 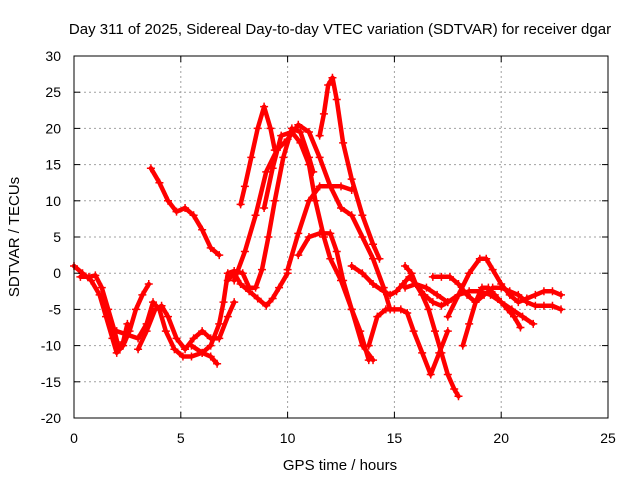 I want to click on x-tick-label: 20, so click(x=501, y=438).